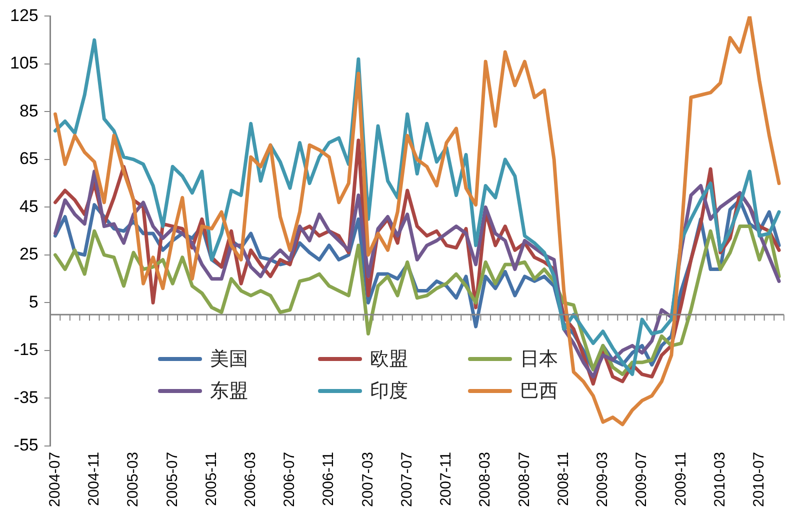 The height and width of the screenshot is (513, 803). Describe the element at coordinates (26, 397) in the screenshot. I see `y-tick-label: -35` at that location.